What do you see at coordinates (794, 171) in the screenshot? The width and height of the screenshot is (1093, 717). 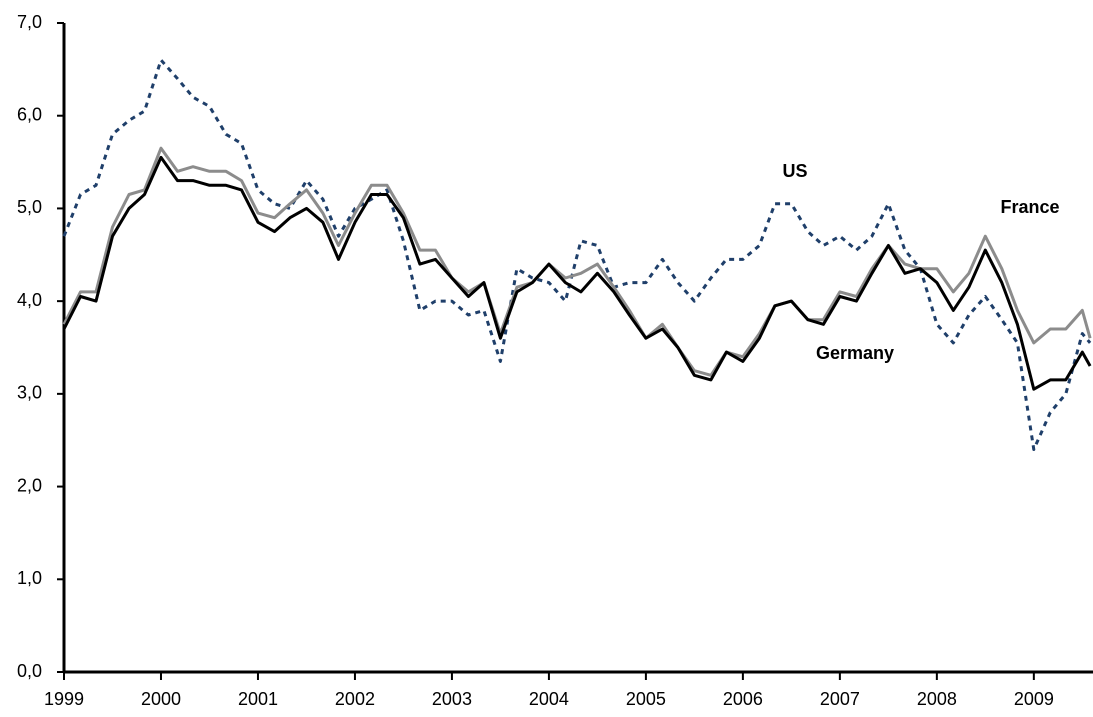 I see `series-label: US` at bounding box center [794, 171].